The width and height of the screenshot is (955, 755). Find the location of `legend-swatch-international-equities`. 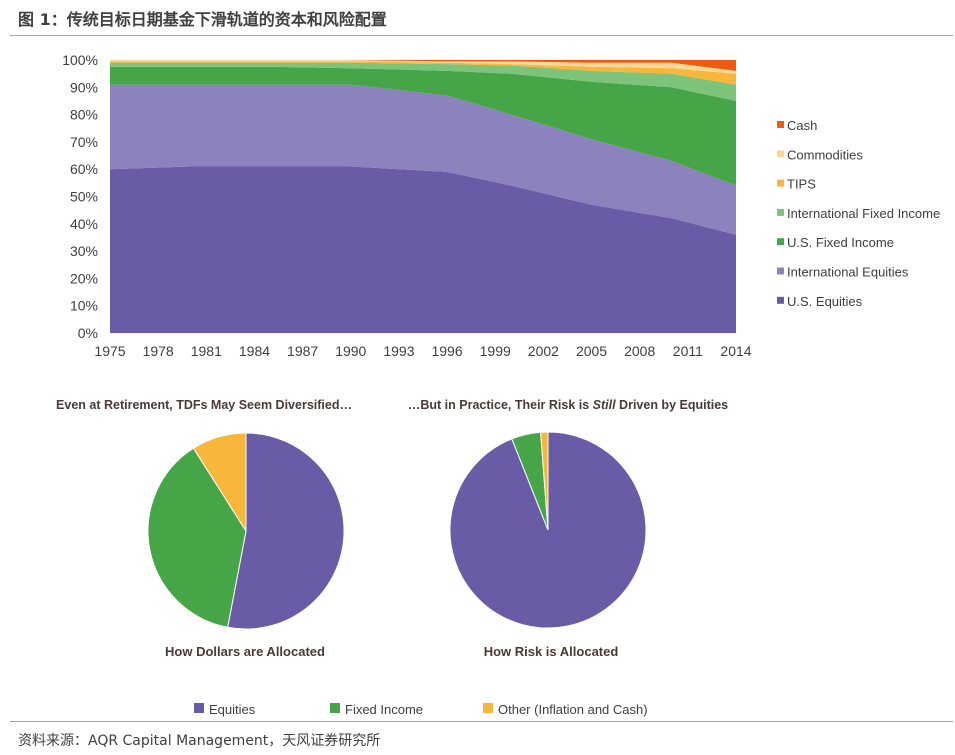

legend-swatch-international-equities is located at coordinates (780, 271).